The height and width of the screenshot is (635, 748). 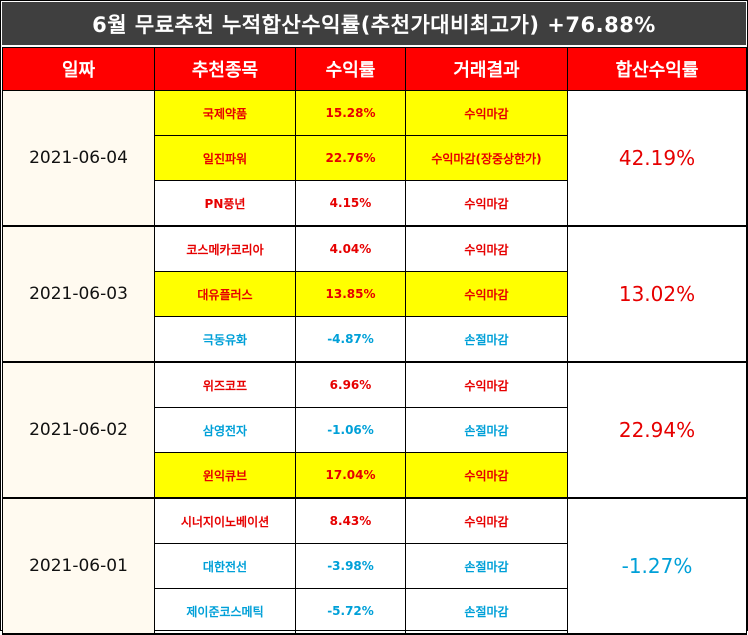 What do you see at coordinates (350, 611) in the screenshot?
I see `return-value: -5.72%` at bounding box center [350, 611].